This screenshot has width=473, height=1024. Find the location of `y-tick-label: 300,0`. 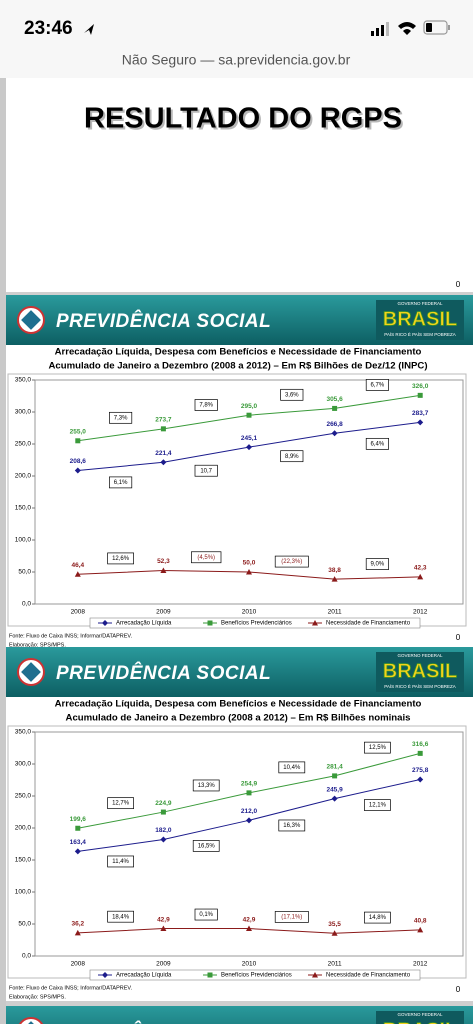

y-tick-label: 300,0 is located at coordinates (23, 764).